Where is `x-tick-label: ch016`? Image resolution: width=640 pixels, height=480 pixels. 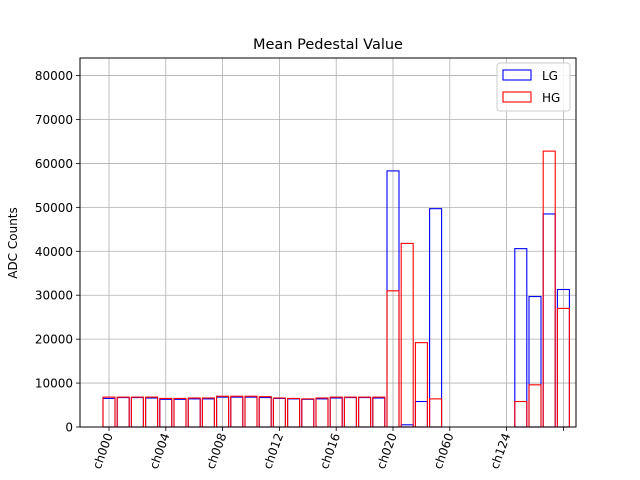
x-tick-label: ch016 is located at coordinates (330, 451).